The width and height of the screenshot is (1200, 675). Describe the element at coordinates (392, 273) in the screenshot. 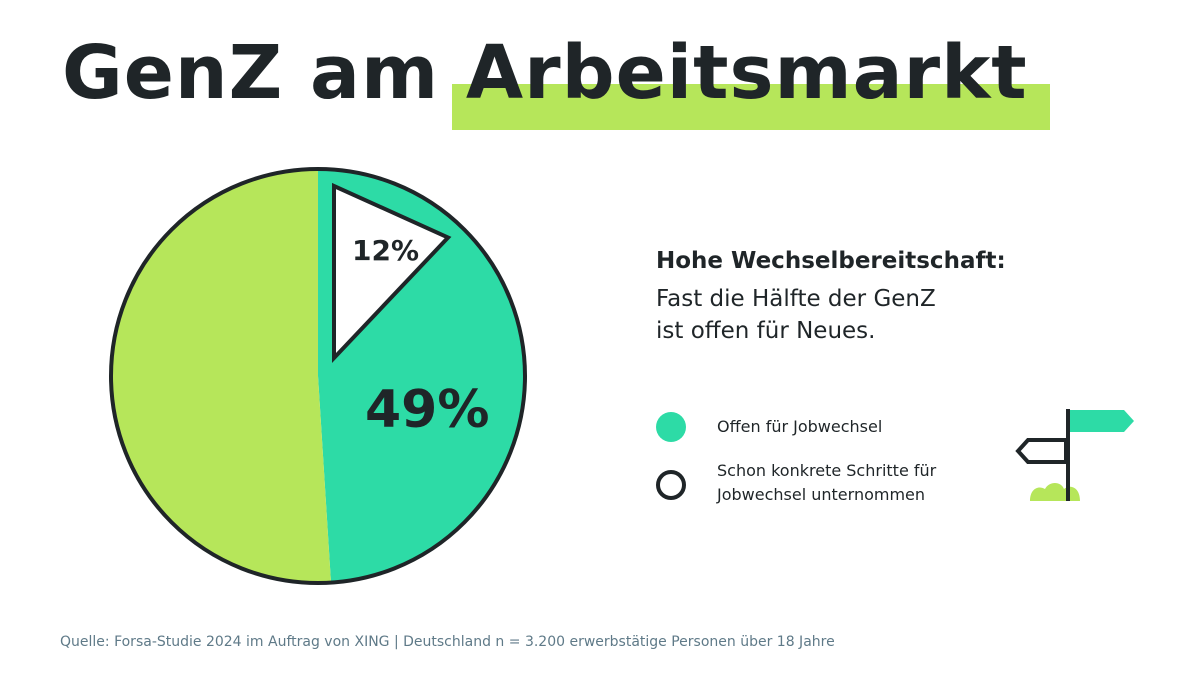

I see `pie-inner-slice-steps` at that location.